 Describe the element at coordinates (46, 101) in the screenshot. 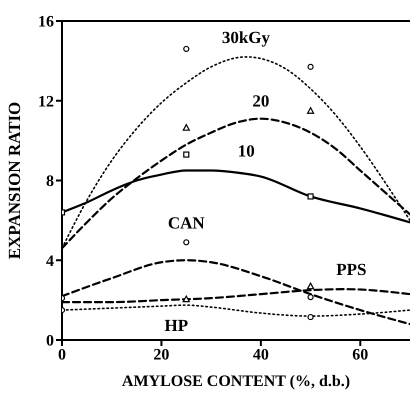

I see `y-tick-label: 12` at that location.